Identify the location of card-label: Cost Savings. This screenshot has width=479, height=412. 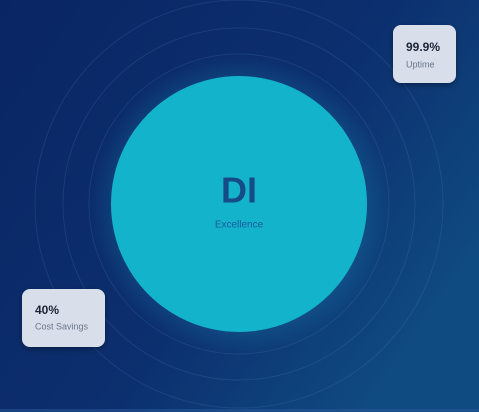
(62, 326).